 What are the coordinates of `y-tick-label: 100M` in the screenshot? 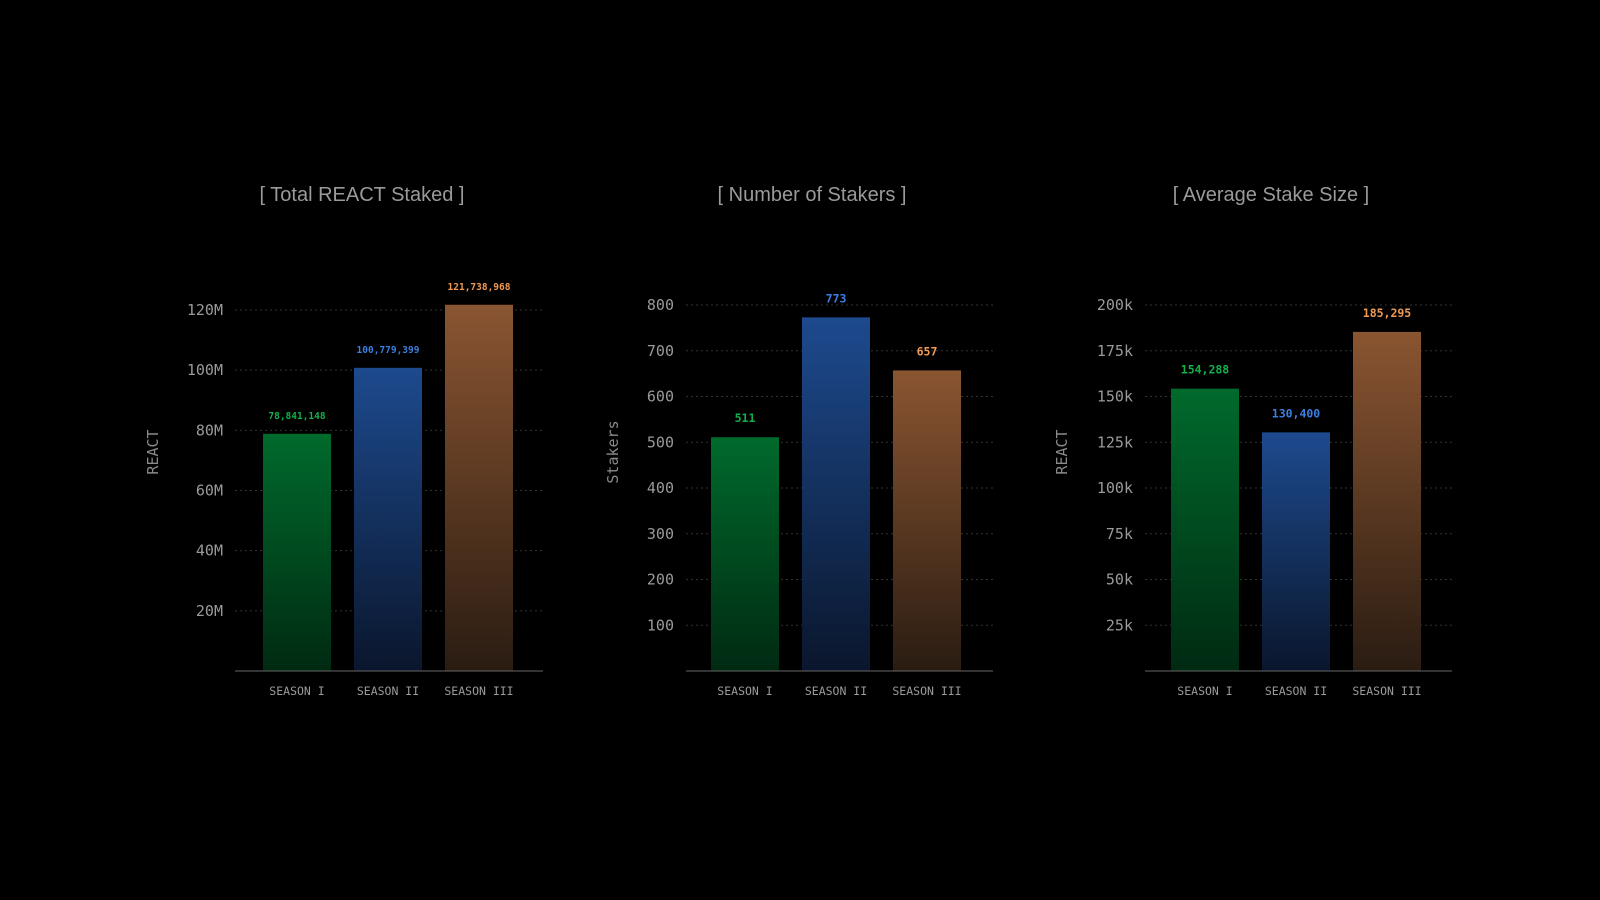 It's located at (205, 370).